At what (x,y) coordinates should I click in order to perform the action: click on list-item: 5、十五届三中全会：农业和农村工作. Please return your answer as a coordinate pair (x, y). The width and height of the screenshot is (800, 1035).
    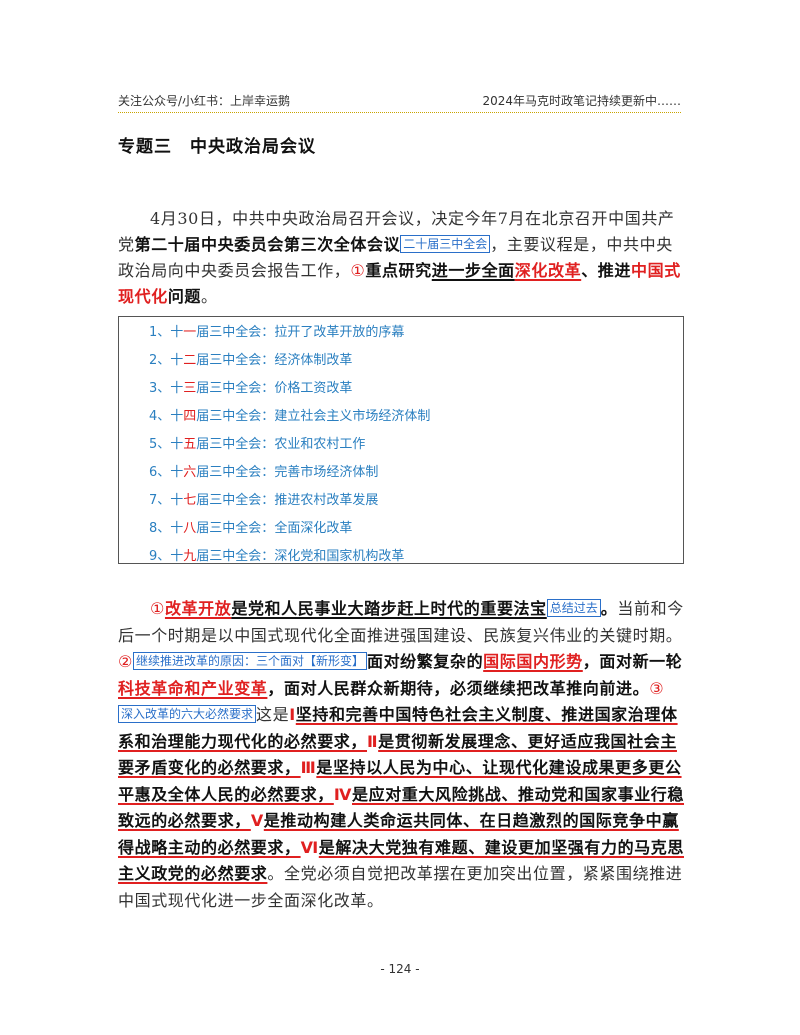
    Looking at the image, I should click on (257, 444).